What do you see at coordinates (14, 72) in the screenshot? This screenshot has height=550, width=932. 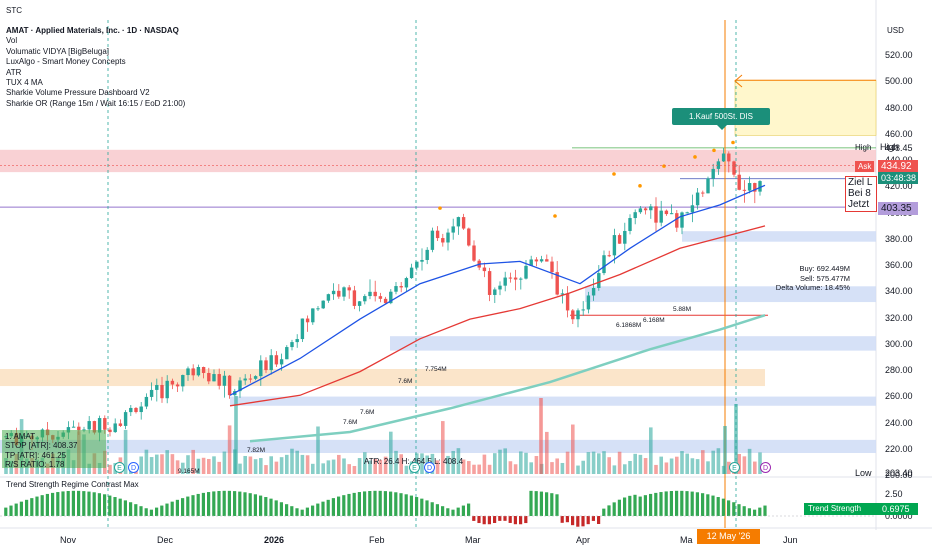 I see `legend-indicator: ATR` at bounding box center [14, 72].